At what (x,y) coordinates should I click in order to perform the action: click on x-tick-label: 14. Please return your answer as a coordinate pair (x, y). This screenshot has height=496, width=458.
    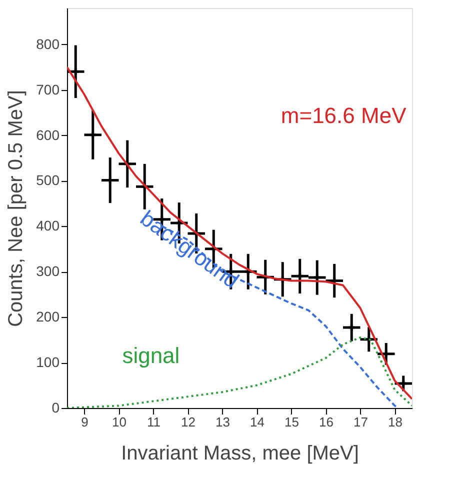
    Looking at the image, I should click on (257, 422).